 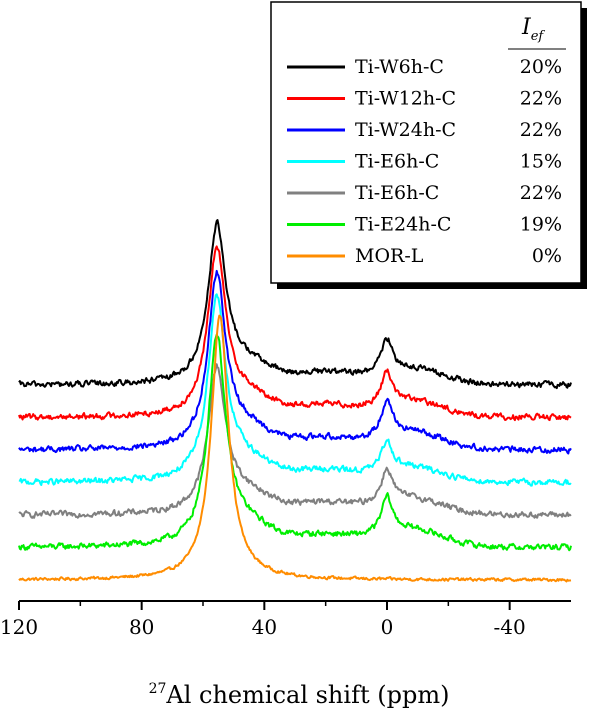 What do you see at coordinates (141, 627) in the screenshot?
I see `x-tick-label: 80` at bounding box center [141, 627].